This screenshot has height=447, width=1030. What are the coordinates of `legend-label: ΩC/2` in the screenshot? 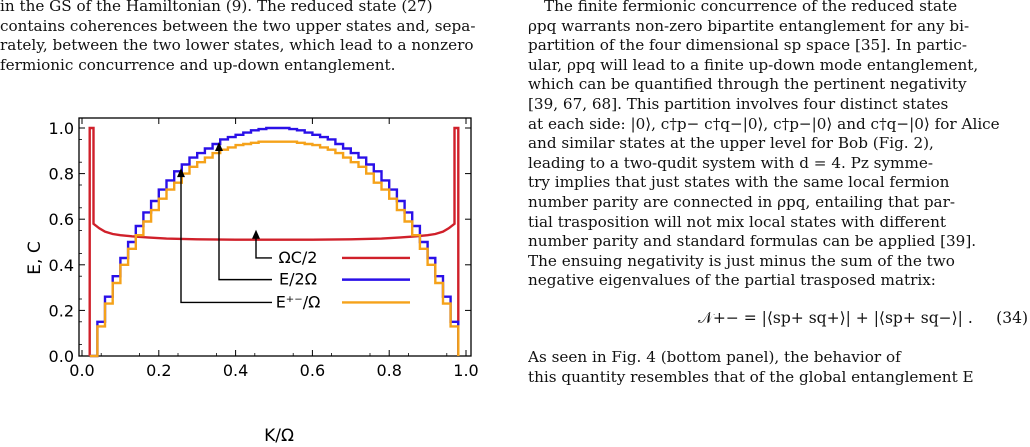 It's located at (298, 257).